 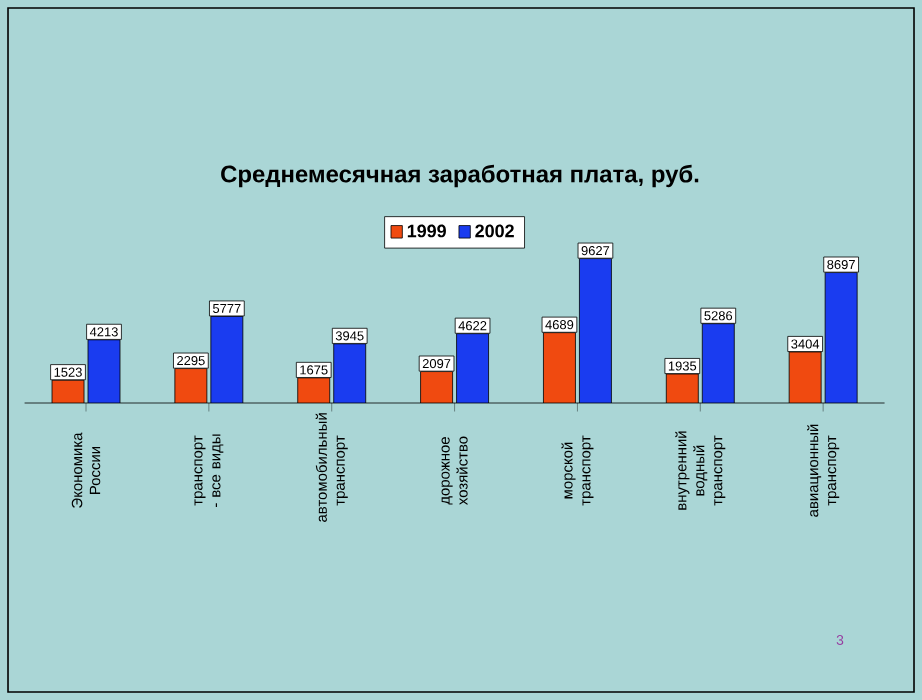 What do you see at coordinates (494, 231) in the screenshot?
I see `legend-label: 2002` at bounding box center [494, 231].